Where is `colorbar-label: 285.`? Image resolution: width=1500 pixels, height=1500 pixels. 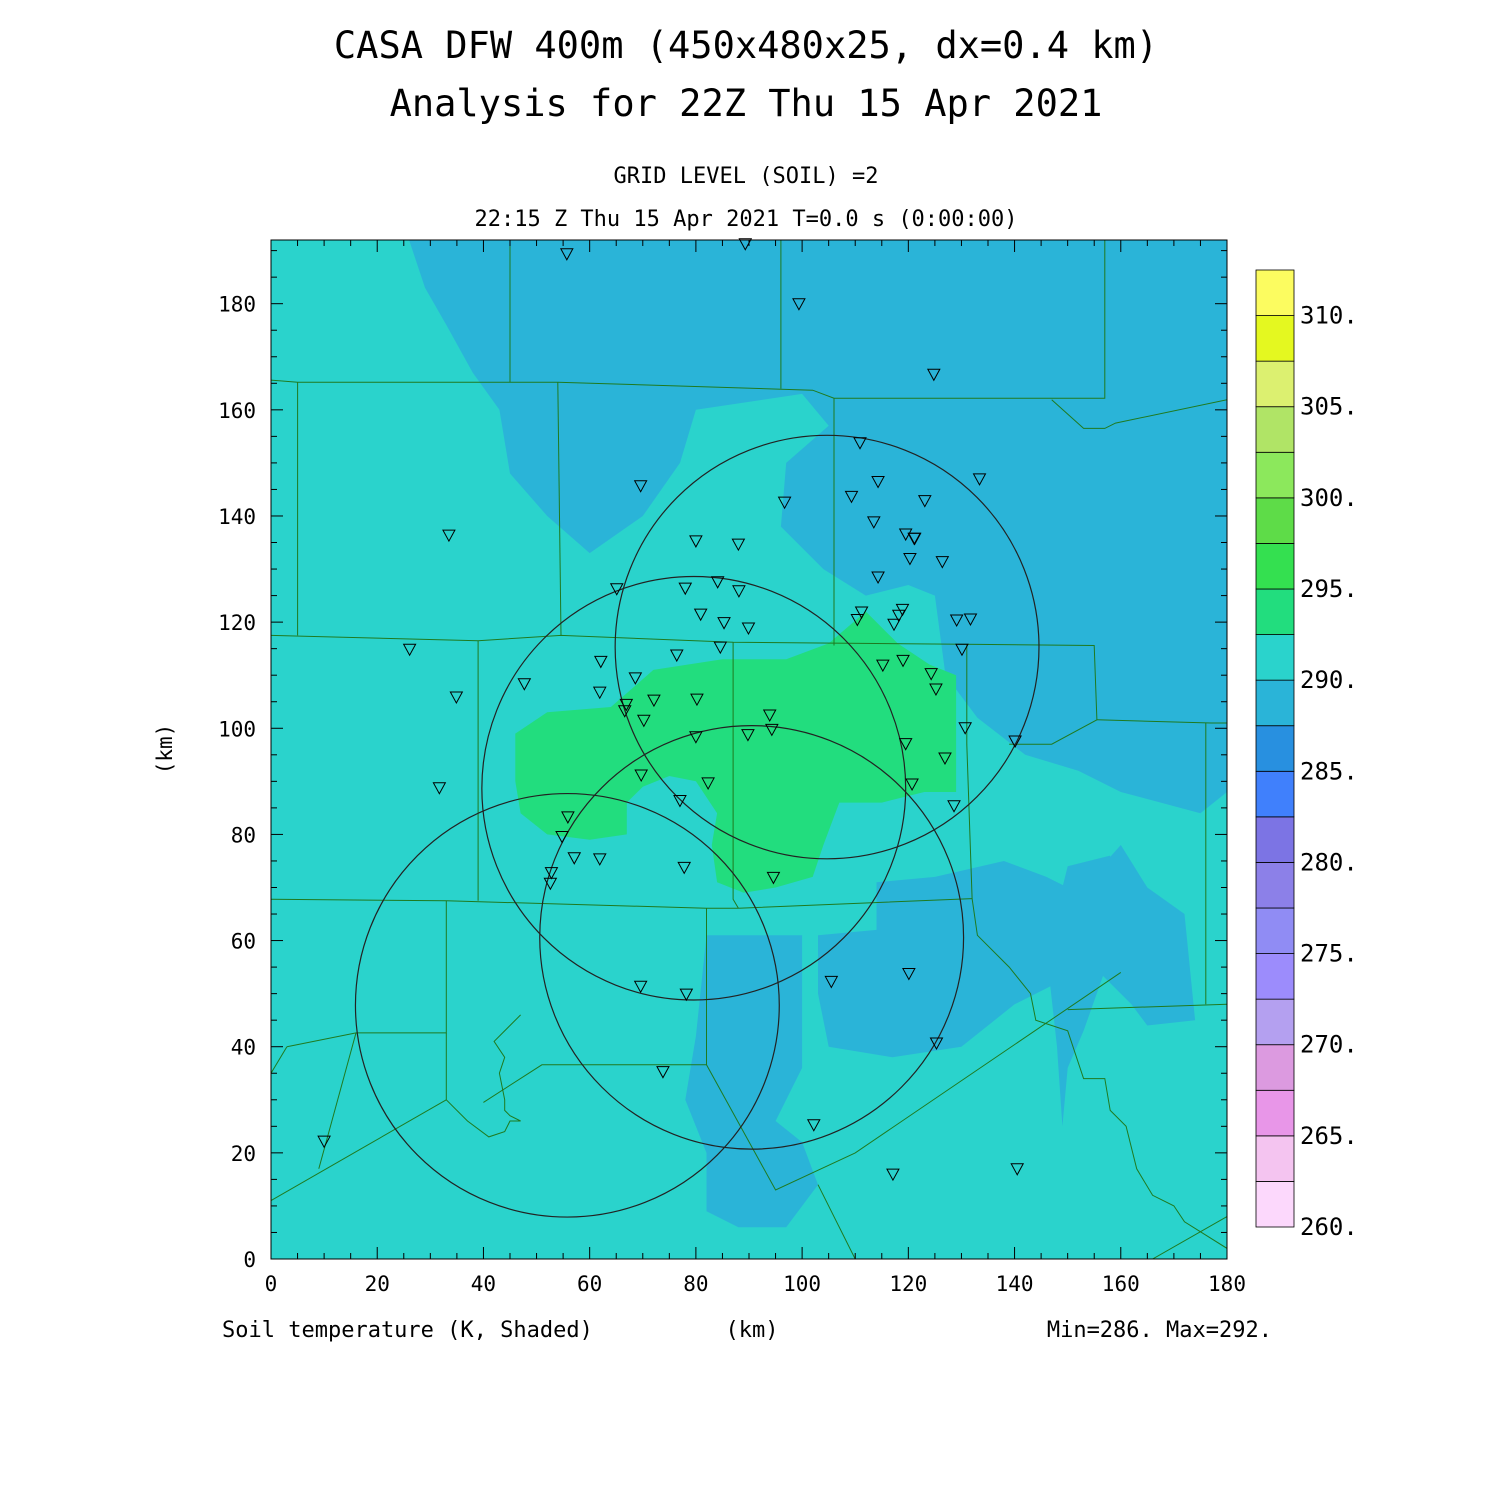 colorbar-label: 285. is located at coordinates (1329, 771).